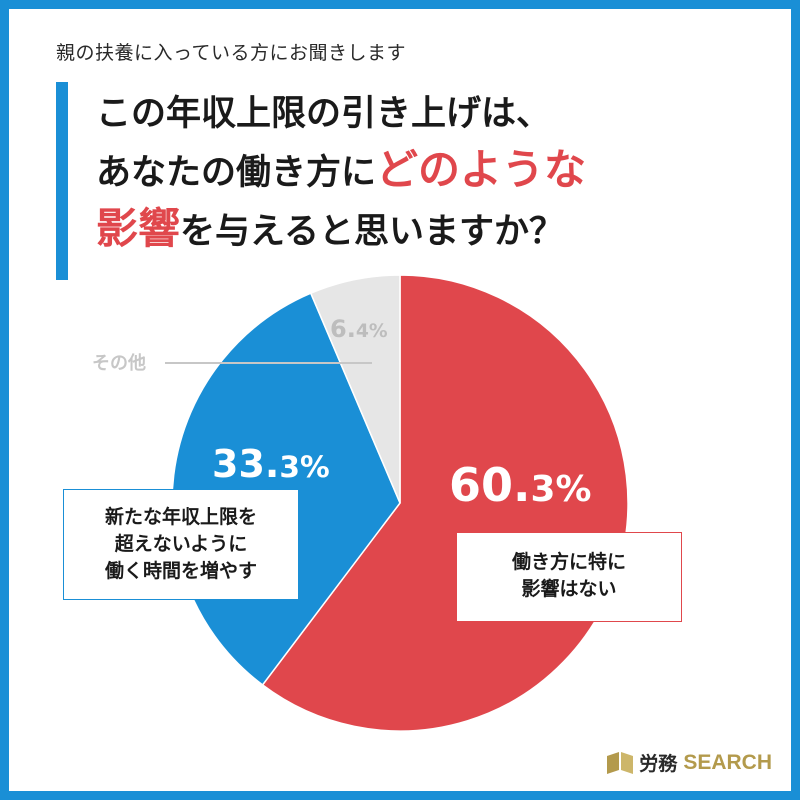 The height and width of the screenshot is (800, 800). What do you see at coordinates (343, 329) in the screenshot?
I see `pct-other-int: 6.` at bounding box center [343, 329].